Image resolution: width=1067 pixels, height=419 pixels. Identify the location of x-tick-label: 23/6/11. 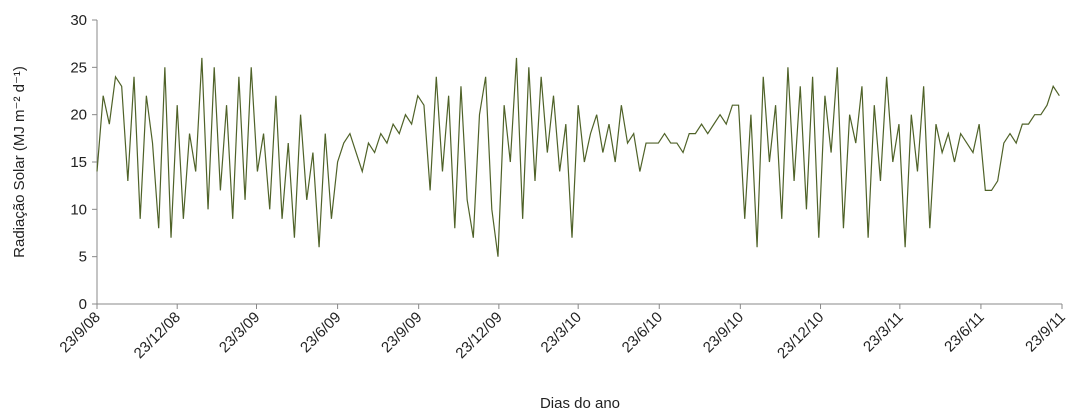
(964, 332).